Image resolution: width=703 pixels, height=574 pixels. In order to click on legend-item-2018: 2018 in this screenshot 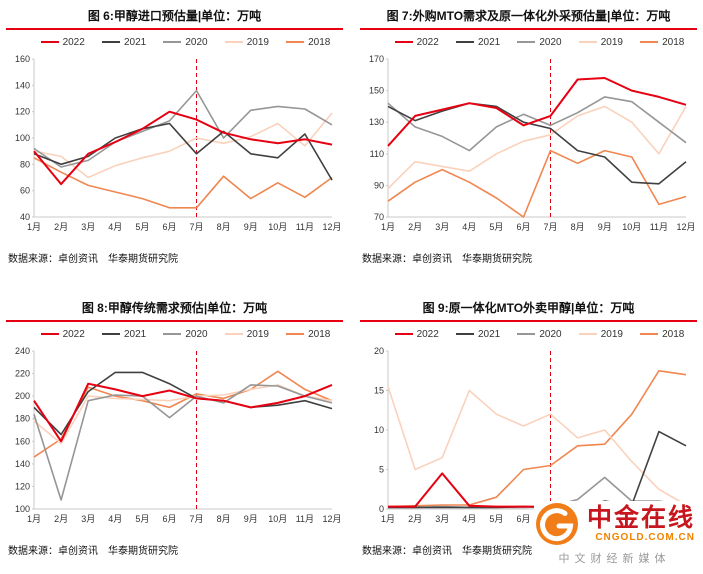, I will do `click(662, 42)`.